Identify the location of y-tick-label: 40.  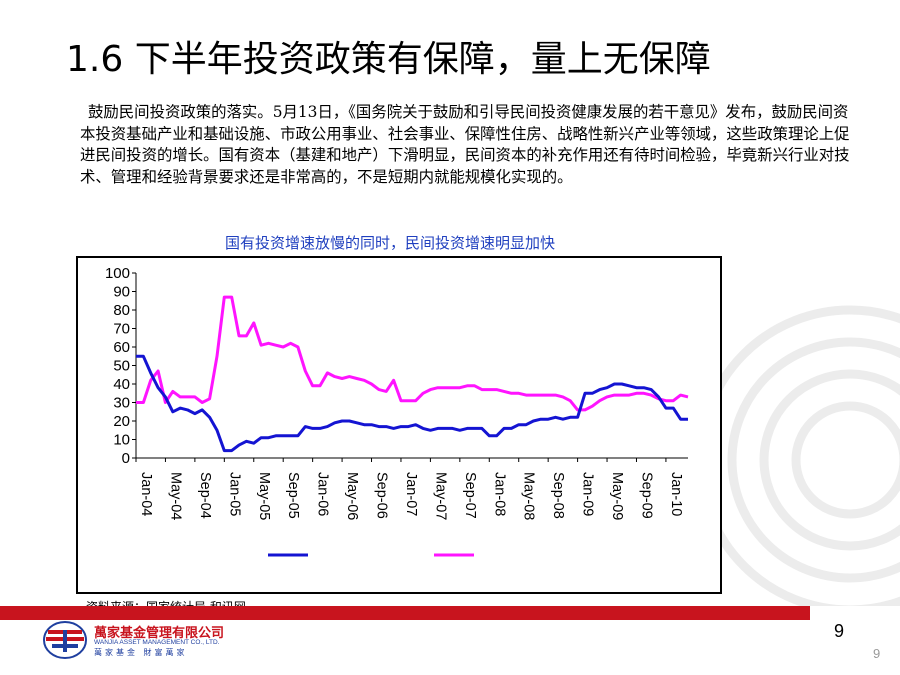
(121, 384).